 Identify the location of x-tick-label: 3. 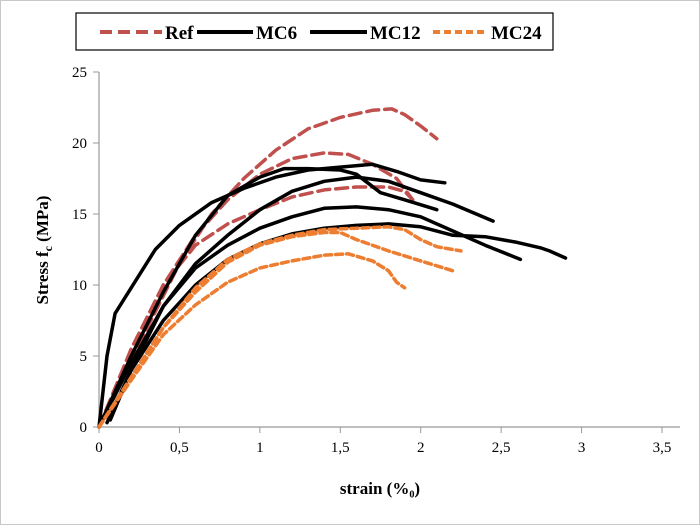
(582, 448).